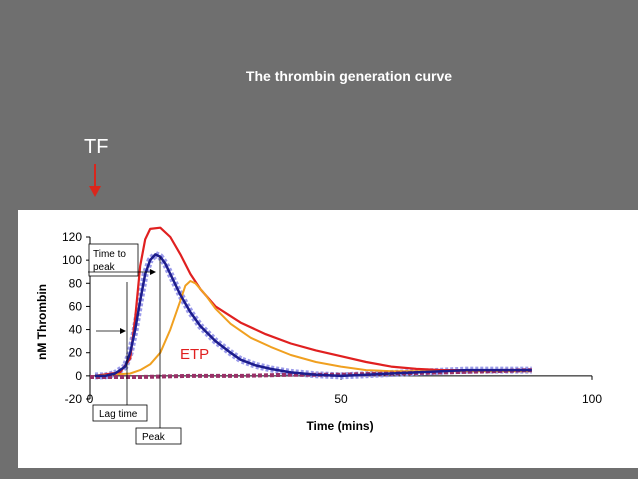 This screenshot has height=479, width=638. Describe the element at coordinates (72, 237) in the screenshot. I see `y-tick-label: 120` at that location.